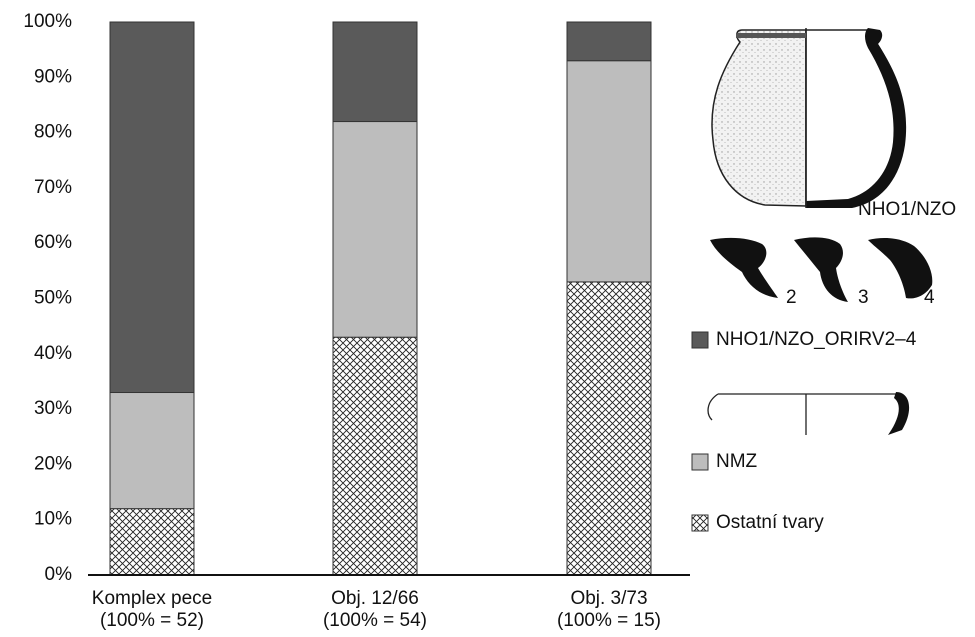 The height and width of the screenshot is (637, 975). What do you see at coordinates (47, 21) in the screenshot?
I see `y-tick-label: 100%` at bounding box center [47, 21].